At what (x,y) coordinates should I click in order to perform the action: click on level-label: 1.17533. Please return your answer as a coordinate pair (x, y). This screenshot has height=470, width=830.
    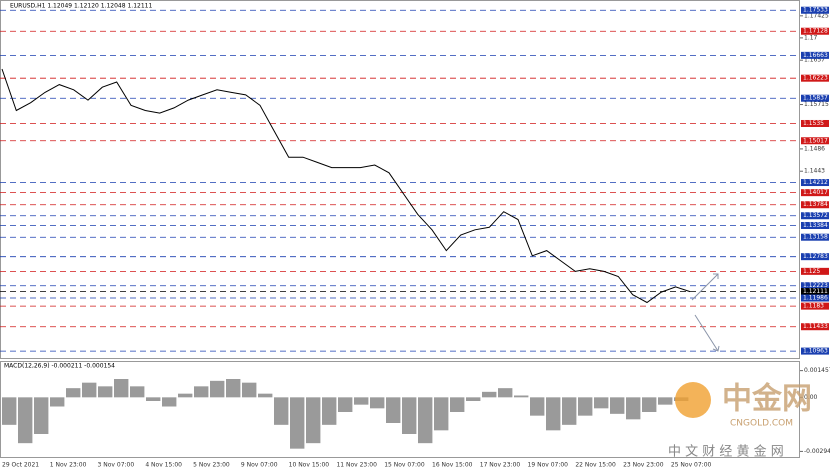
    Looking at the image, I should click on (815, 10).